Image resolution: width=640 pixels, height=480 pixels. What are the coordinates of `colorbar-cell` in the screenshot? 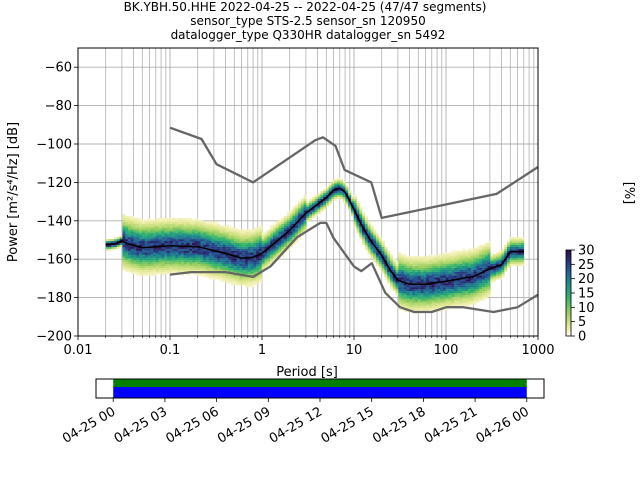 It's located at (568, 318).